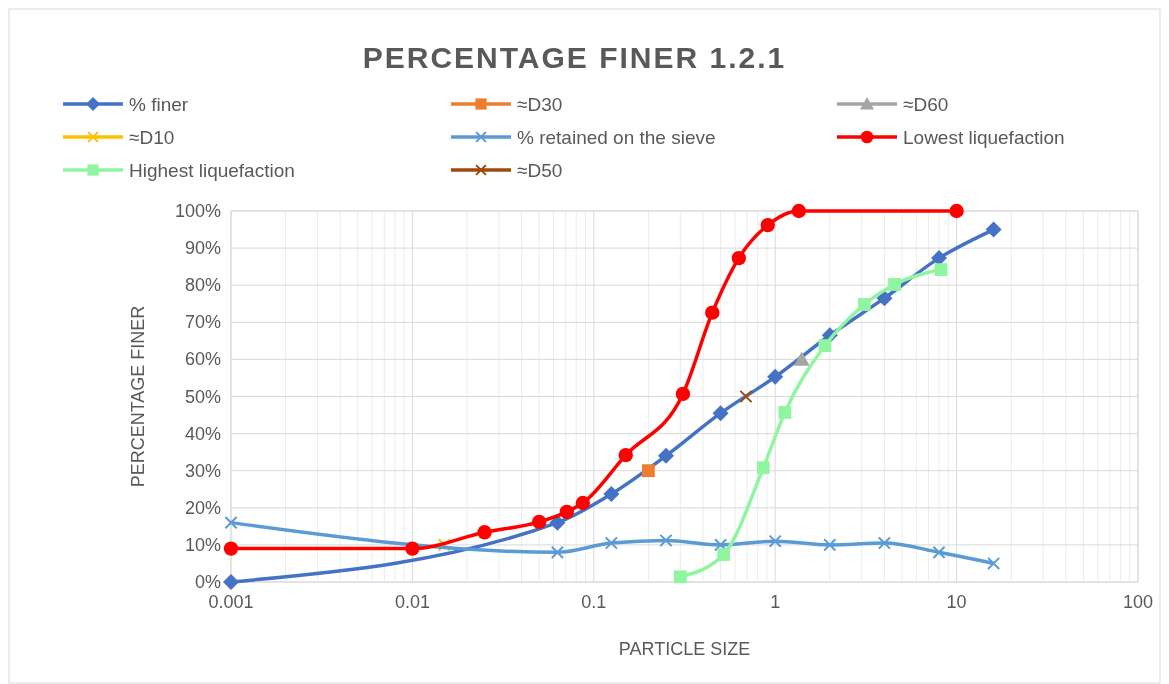 This screenshot has width=1169, height=684. I want to click on y-tick-label: 20%, so click(202, 507).